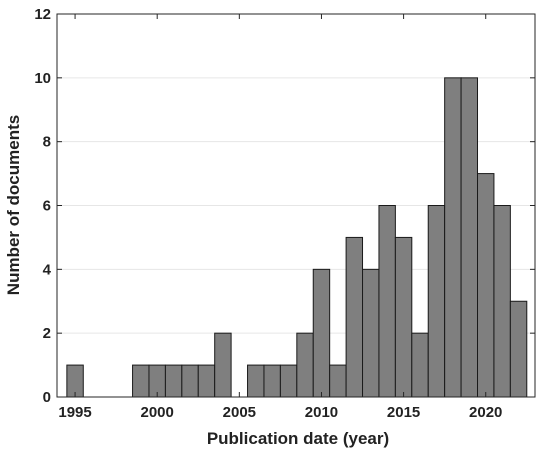 This screenshot has width=550, height=452. What do you see at coordinates (305, 365) in the screenshot?
I see `bar-2009` at bounding box center [305, 365].